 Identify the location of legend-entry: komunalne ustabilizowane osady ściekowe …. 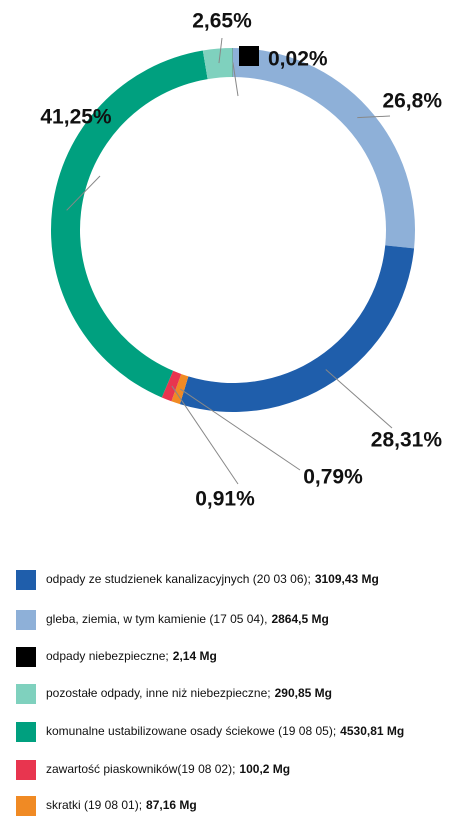
(225, 731).